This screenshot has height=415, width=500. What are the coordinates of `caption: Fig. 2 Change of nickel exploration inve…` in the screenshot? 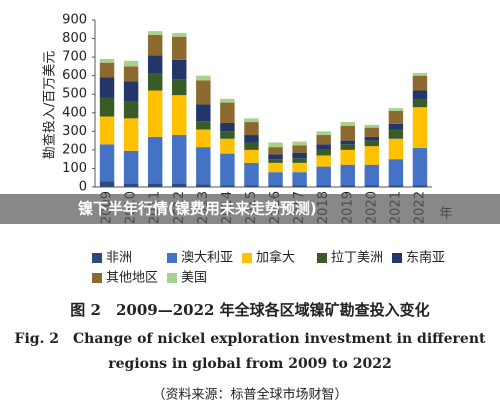 It's located at (251, 339).